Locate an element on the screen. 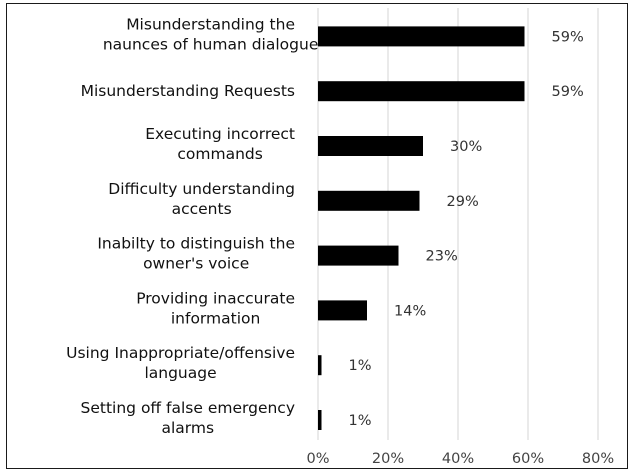 The width and height of the screenshot is (636, 475). category-label: Inabilty to distinguish the owner's voice is located at coordinates (196, 254).